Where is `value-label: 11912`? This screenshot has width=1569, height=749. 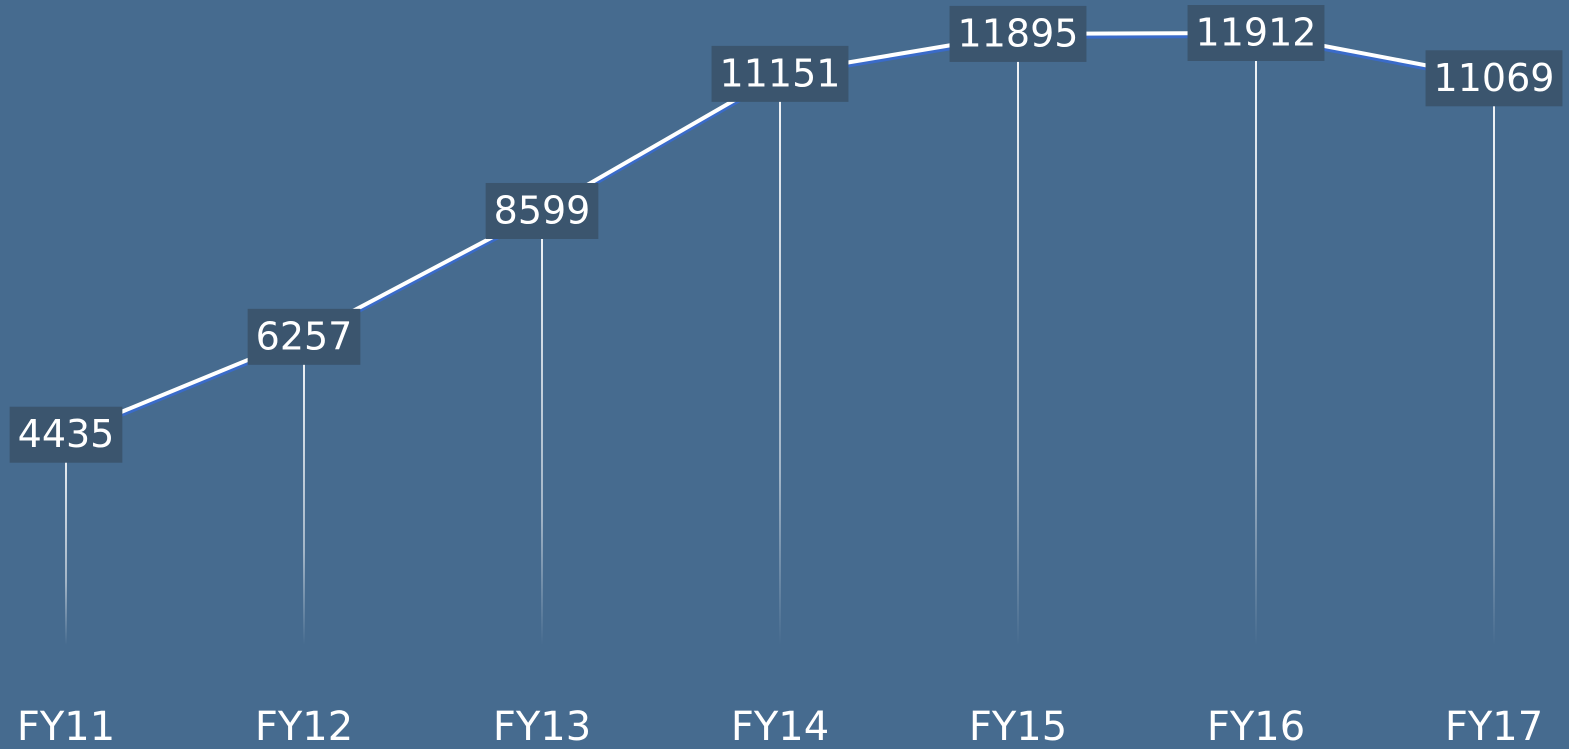 value-label: 11912 is located at coordinates (1256, 33).